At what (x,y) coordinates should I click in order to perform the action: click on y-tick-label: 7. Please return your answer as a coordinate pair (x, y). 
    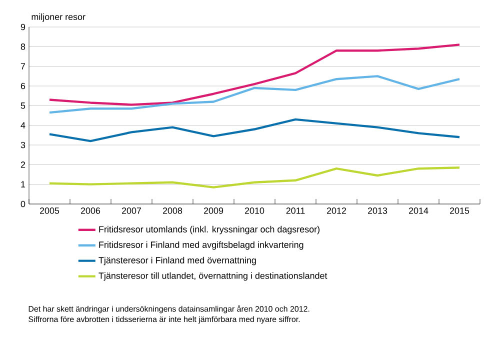
    Looking at the image, I should click on (23, 66).